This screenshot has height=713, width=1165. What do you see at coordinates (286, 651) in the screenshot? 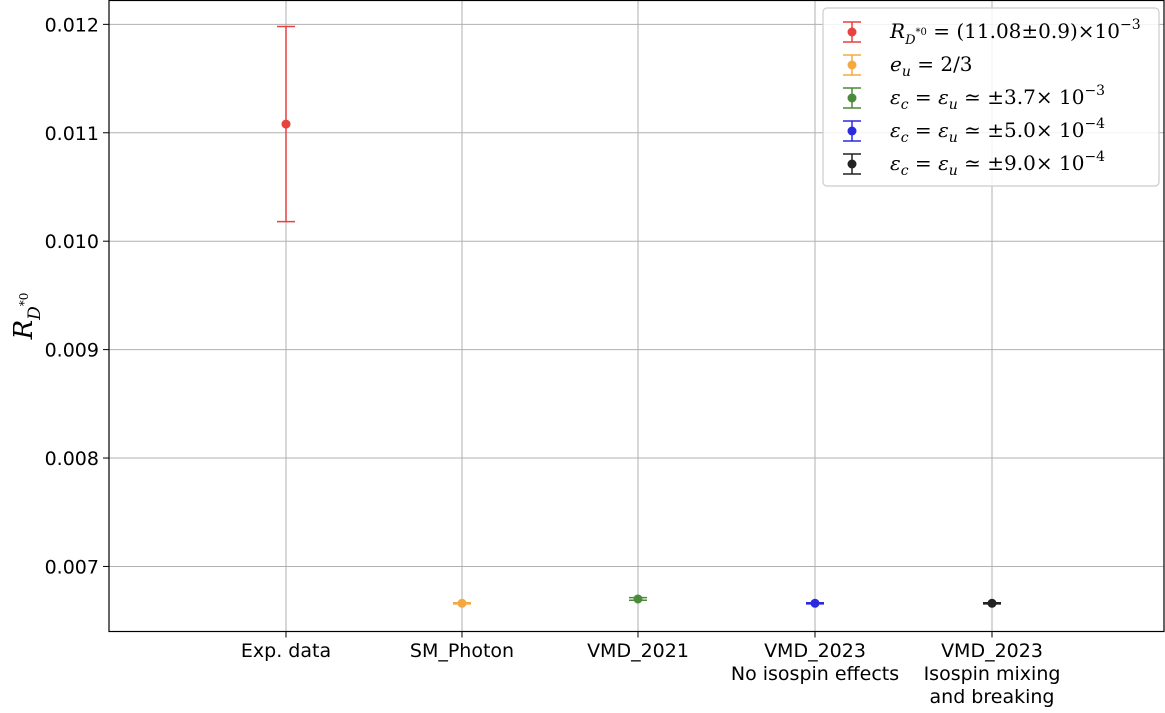
I see `x-tick-label: Exp. data` at bounding box center [286, 651].